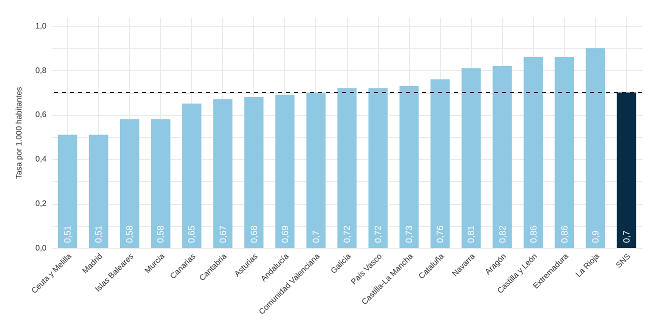 The image size is (656, 331). What do you see at coordinates (41, 203) in the screenshot?
I see `y-tick-label: 0,2` at bounding box center [41, 203].